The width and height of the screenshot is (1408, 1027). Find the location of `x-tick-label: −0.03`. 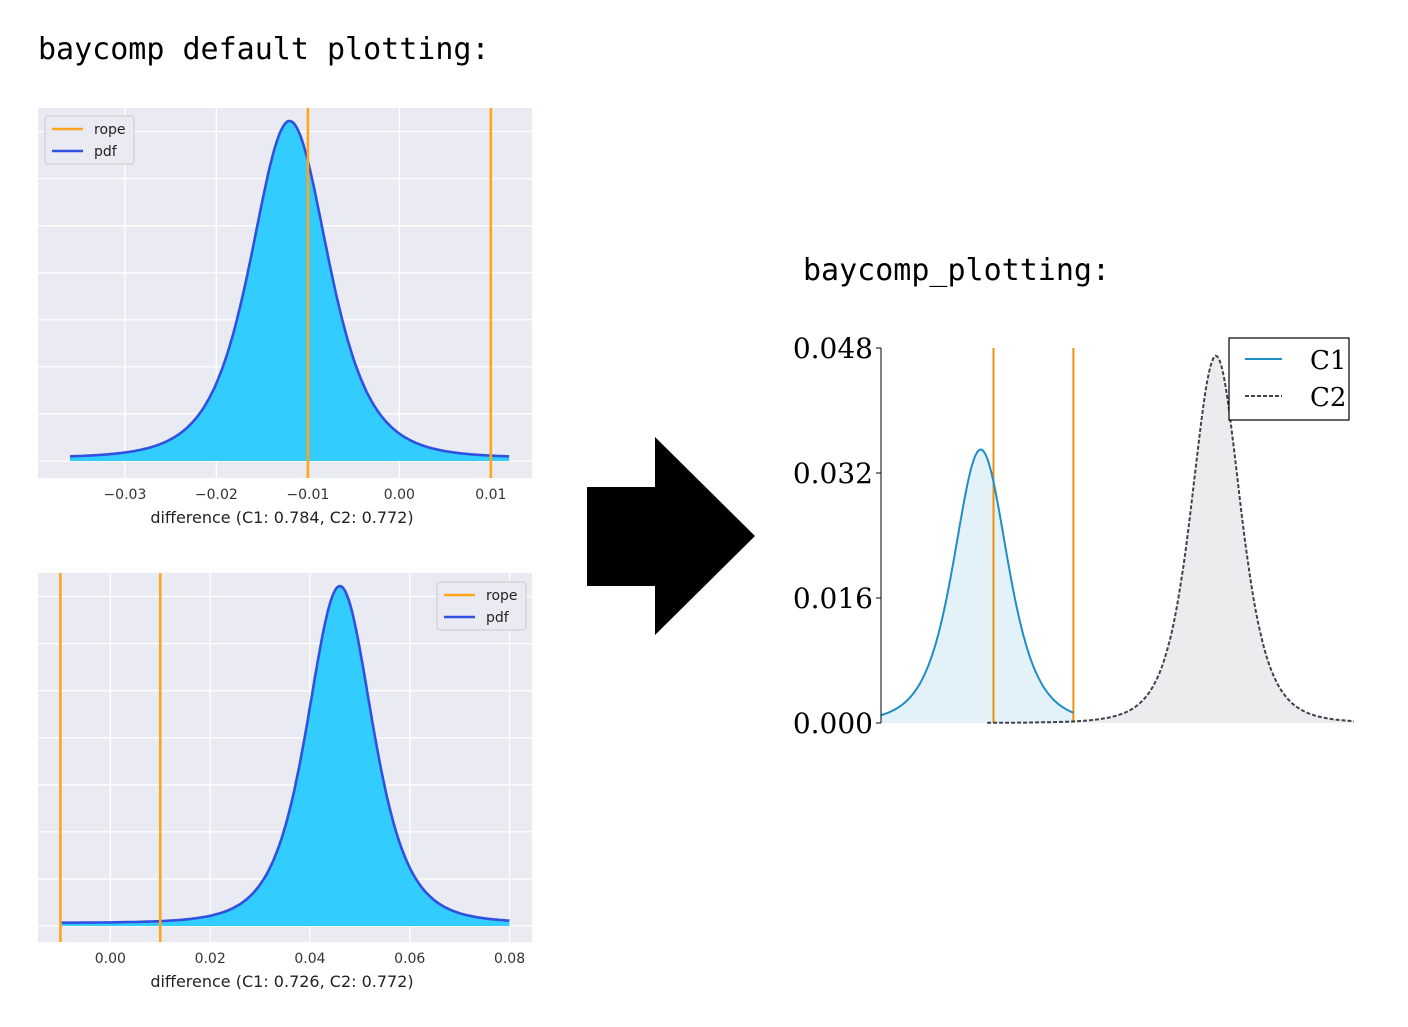

x-tick-label: −0.03 is located at coordinates (124, 495).